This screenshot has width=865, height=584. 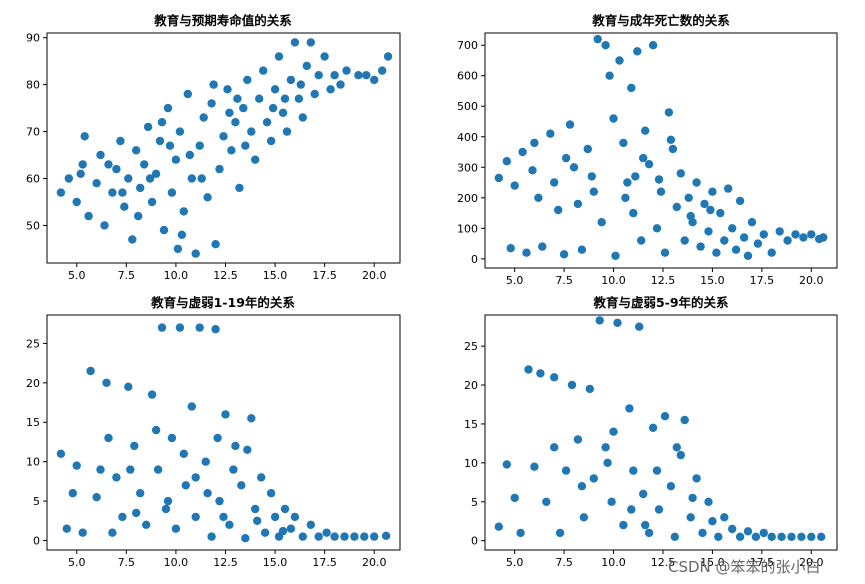 What do you see at coordinates (467, 228) in the screenshot?
I see `y-tick-label: 100` at bounding box center [467, 228].